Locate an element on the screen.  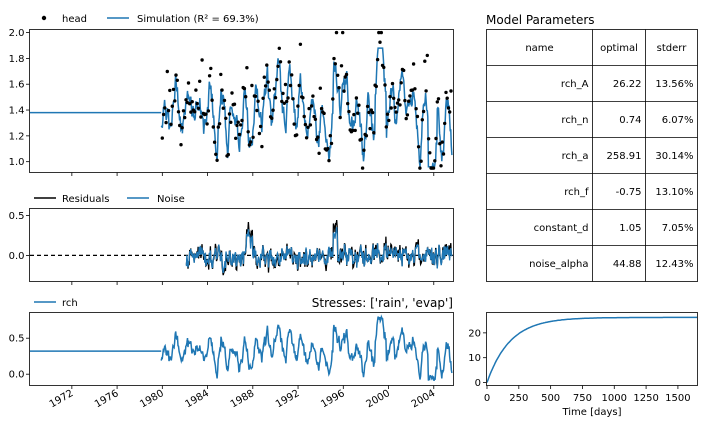
table-cell: 13.10% is located at coordinates (674, 192).